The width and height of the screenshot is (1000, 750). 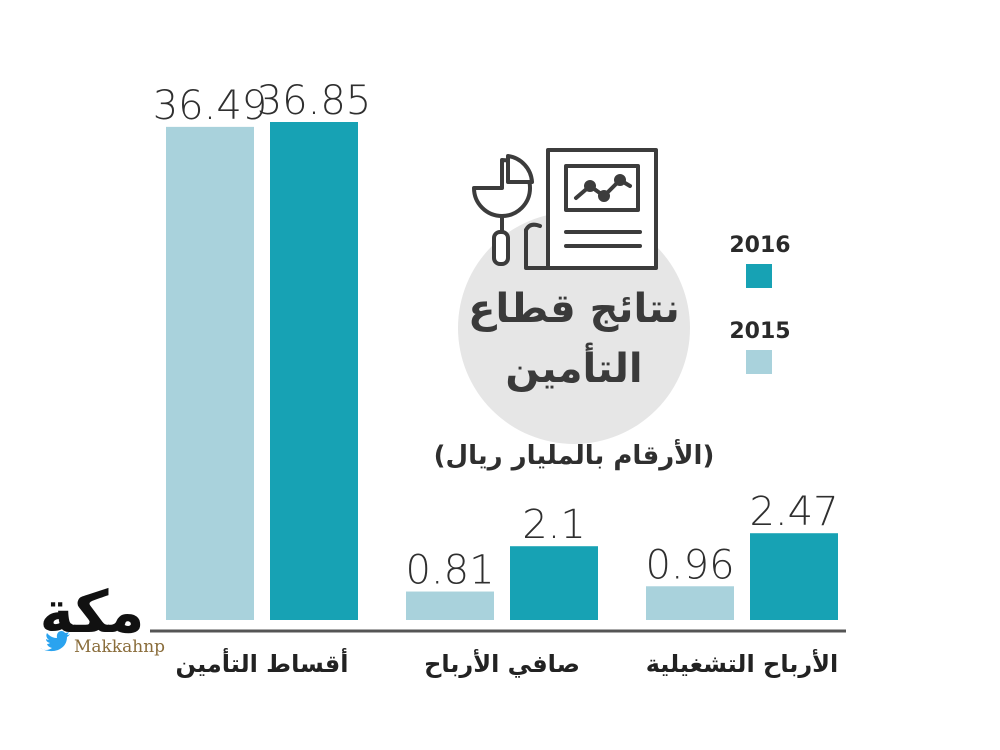 What do you see at coordinates (690, 603) in the screenshot?
I see `bar-2015-cat2` at bounding box center [690, 603].